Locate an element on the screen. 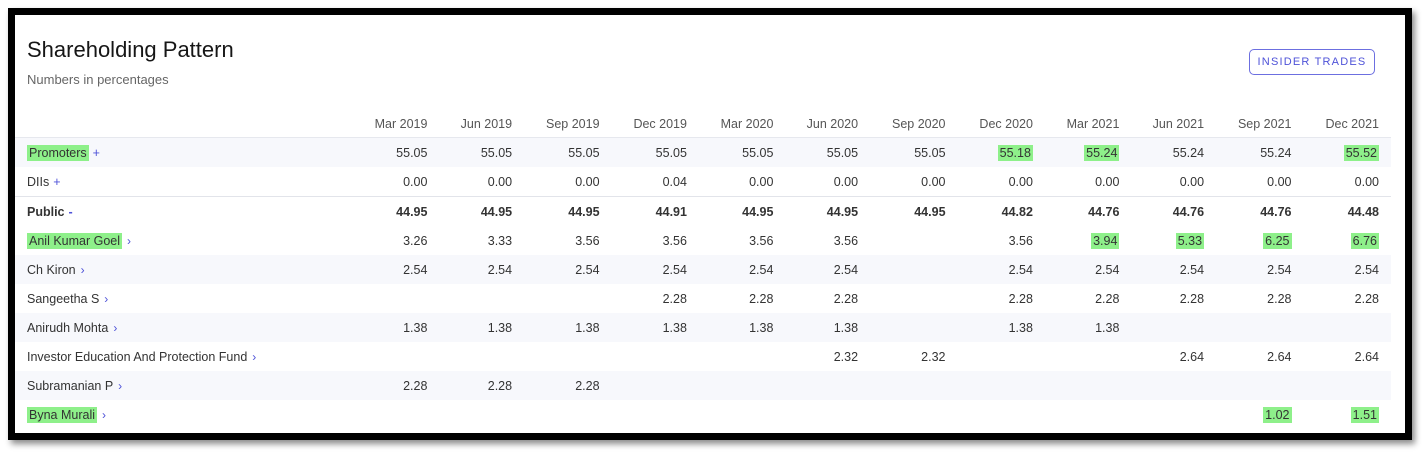 This screenshot has width=1422, height=455. value-cell: 3.26 is located at coordinates (396, 240).